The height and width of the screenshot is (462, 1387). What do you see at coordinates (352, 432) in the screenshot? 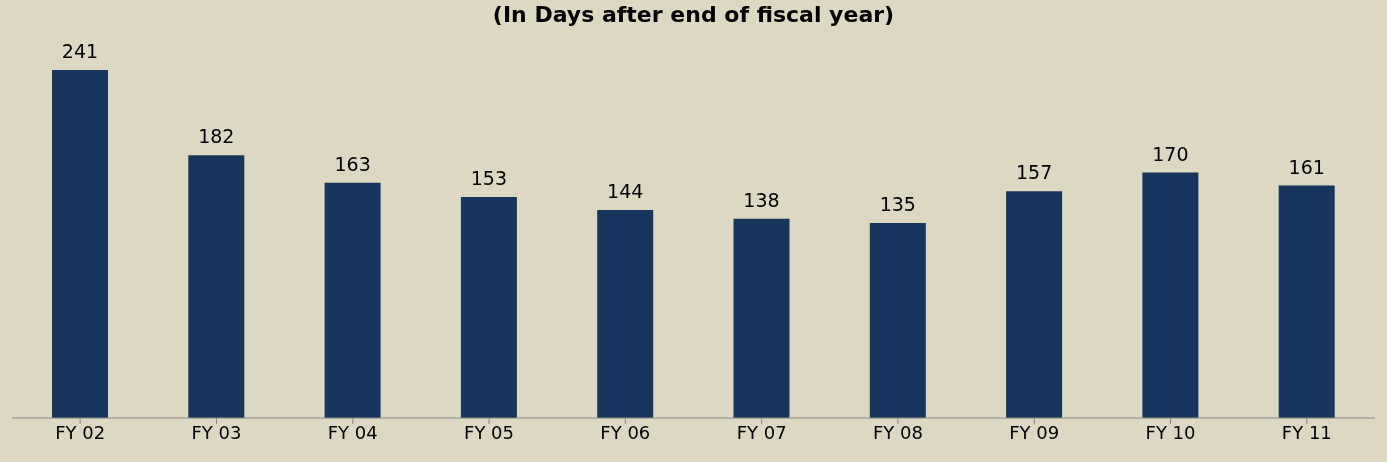
I see `x-tick-label: FY 04` at bounding box center [352, 432].